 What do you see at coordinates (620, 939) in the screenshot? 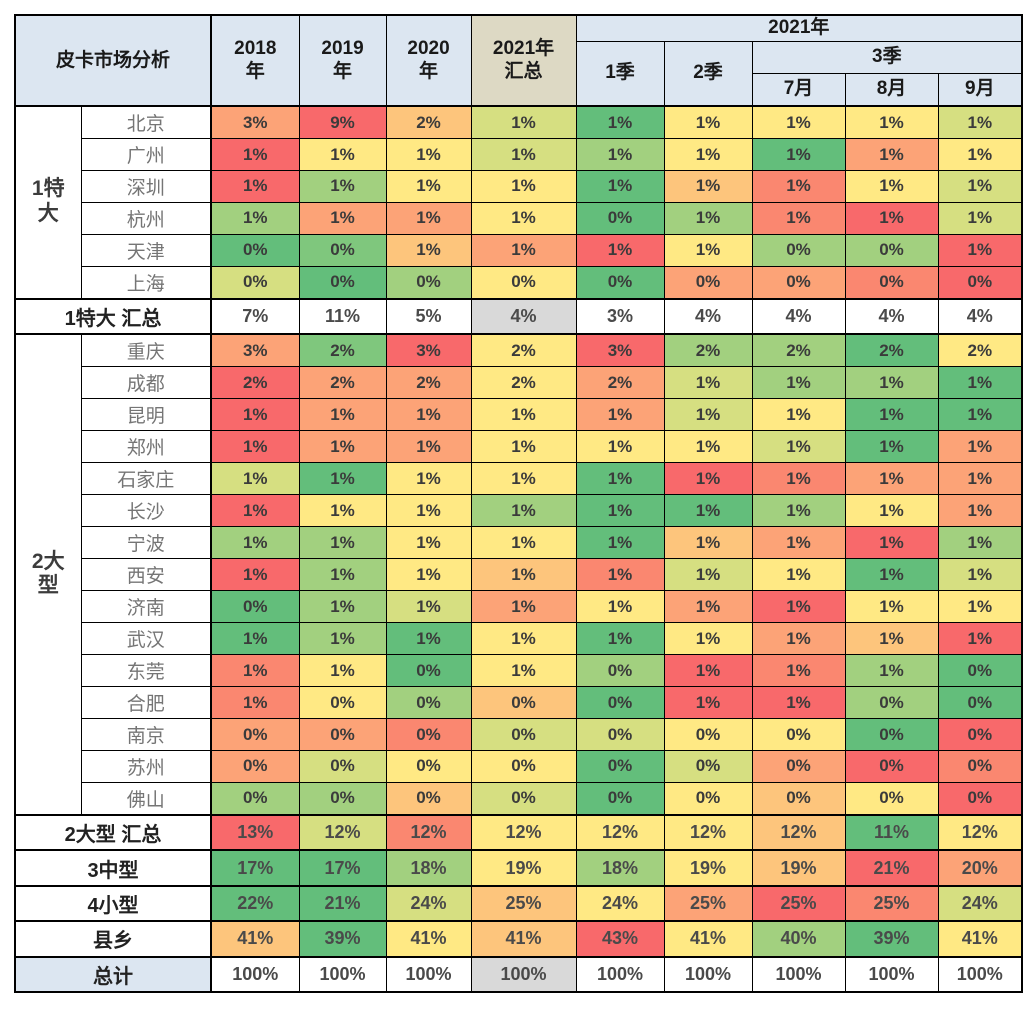
I see `value-cell: 43%` at bounding box center [620, 939].